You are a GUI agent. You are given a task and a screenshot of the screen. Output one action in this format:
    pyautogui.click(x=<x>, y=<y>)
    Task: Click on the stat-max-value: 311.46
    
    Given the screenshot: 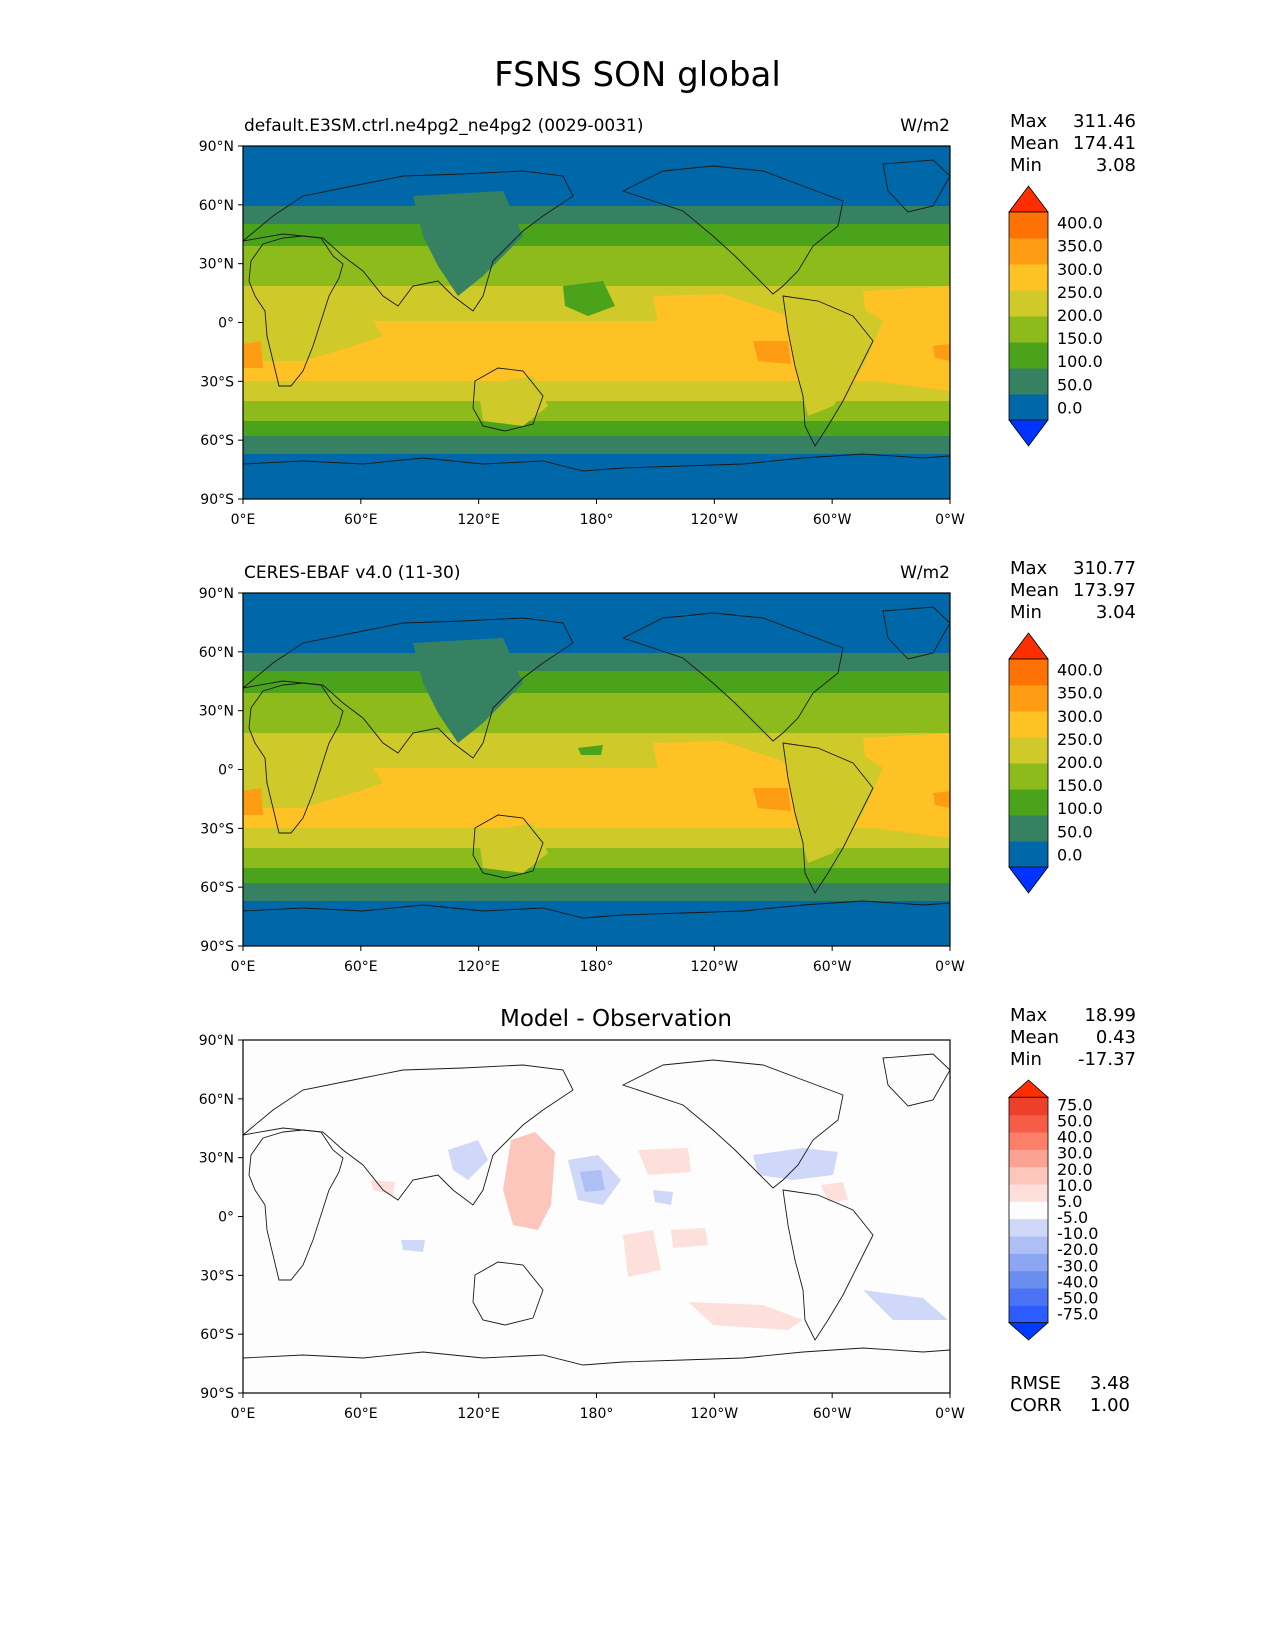 What is the action you would take?
    pyautogui.click(x=1104, y=121)
    